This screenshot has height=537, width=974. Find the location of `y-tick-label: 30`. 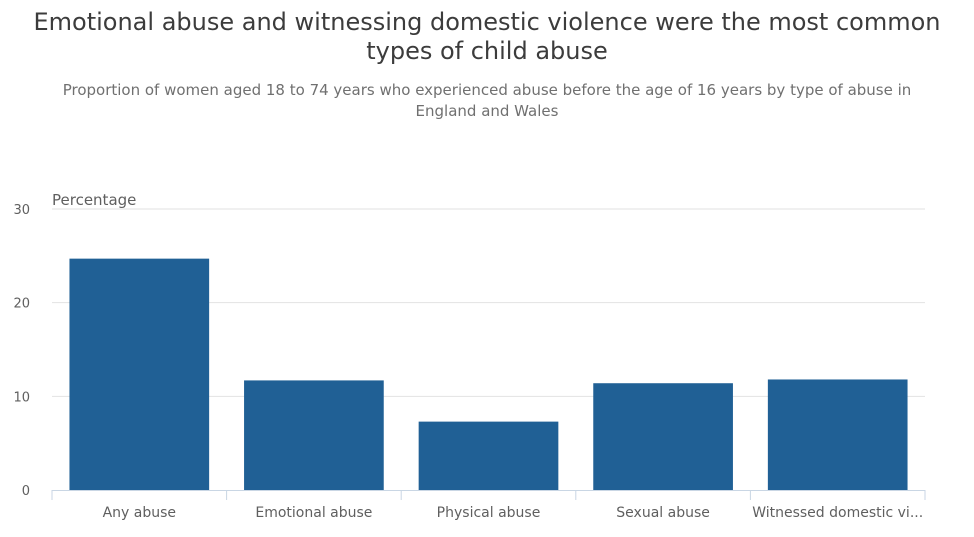

y-tick-label: 30 is located at coordinates (21, 210).